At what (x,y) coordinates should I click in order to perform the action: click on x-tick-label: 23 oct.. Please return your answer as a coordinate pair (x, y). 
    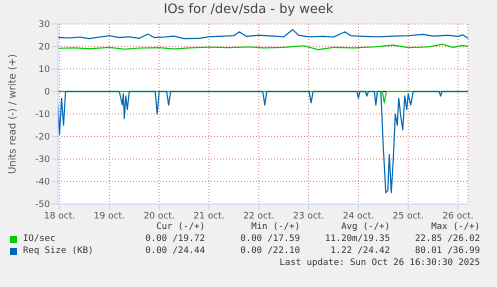
    Looking at the image, I should click on (308, 216).